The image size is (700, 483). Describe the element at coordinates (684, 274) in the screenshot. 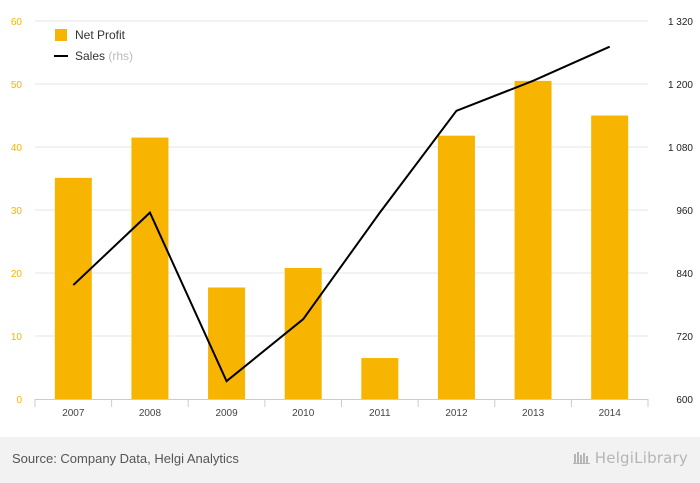

I see `y-right-tick-label: 840` at that location.